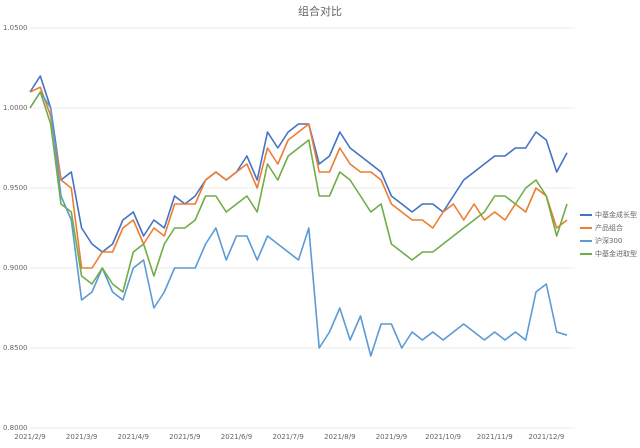  What do you see at coordinates (184, 437) in the screenshot?
I see `x-tick-label: 2021/5/9` at bounding box center [184, 437].